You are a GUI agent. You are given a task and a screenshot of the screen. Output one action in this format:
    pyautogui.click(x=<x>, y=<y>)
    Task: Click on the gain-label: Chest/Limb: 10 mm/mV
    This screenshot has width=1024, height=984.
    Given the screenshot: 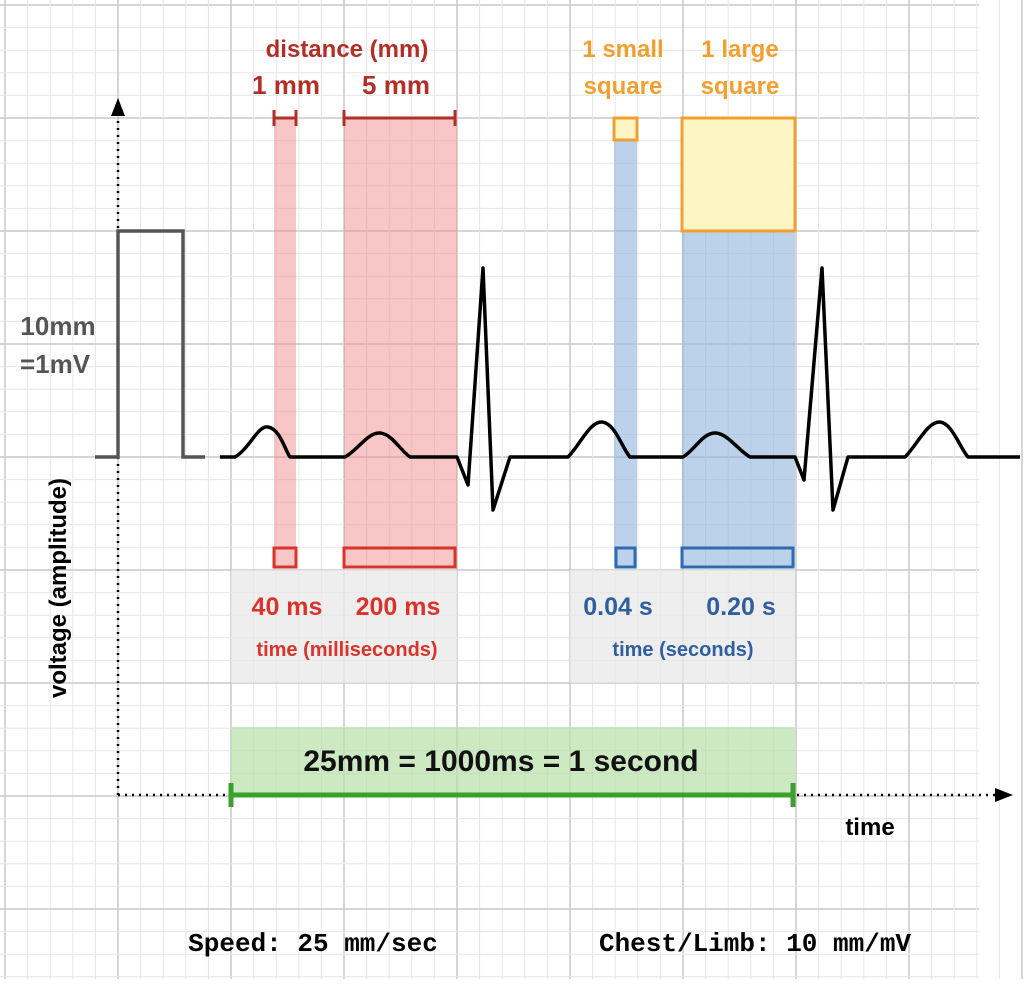 What is the action you would take?
    pyautogui.click(x=755, y=944)
    